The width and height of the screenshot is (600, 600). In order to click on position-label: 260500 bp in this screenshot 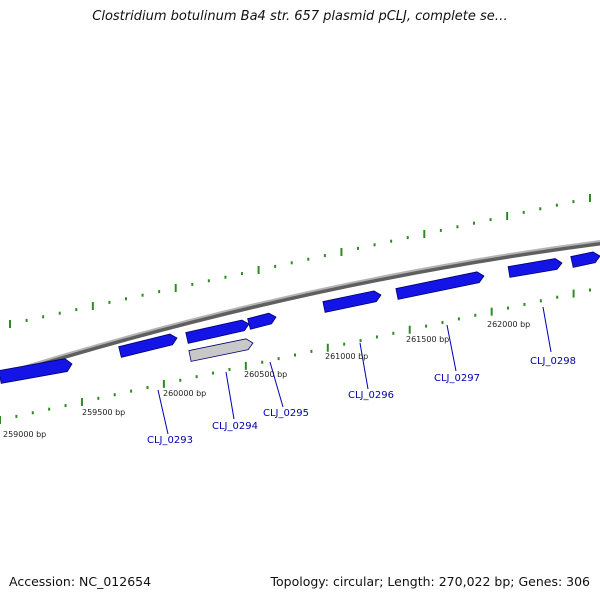, I will do `click(265, 374)`.